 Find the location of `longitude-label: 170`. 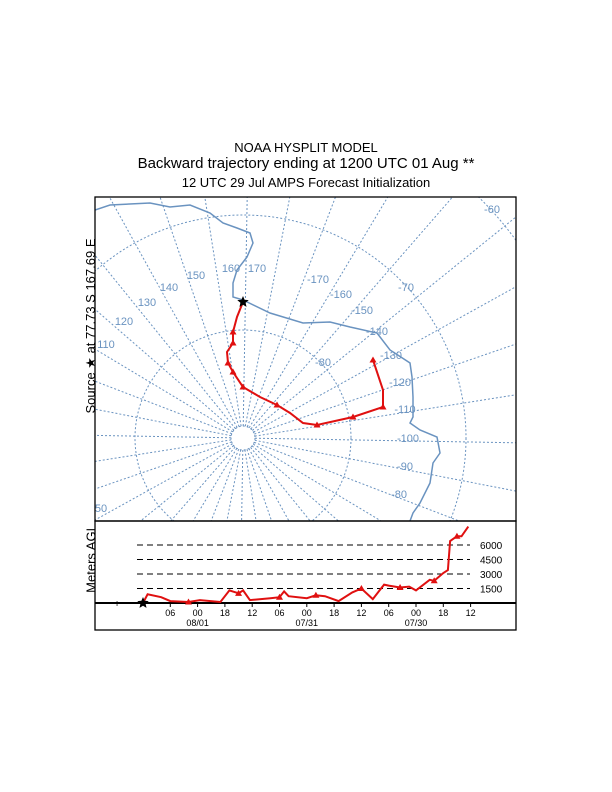

longitude-label: 170 is located at coordinates (257, 269).